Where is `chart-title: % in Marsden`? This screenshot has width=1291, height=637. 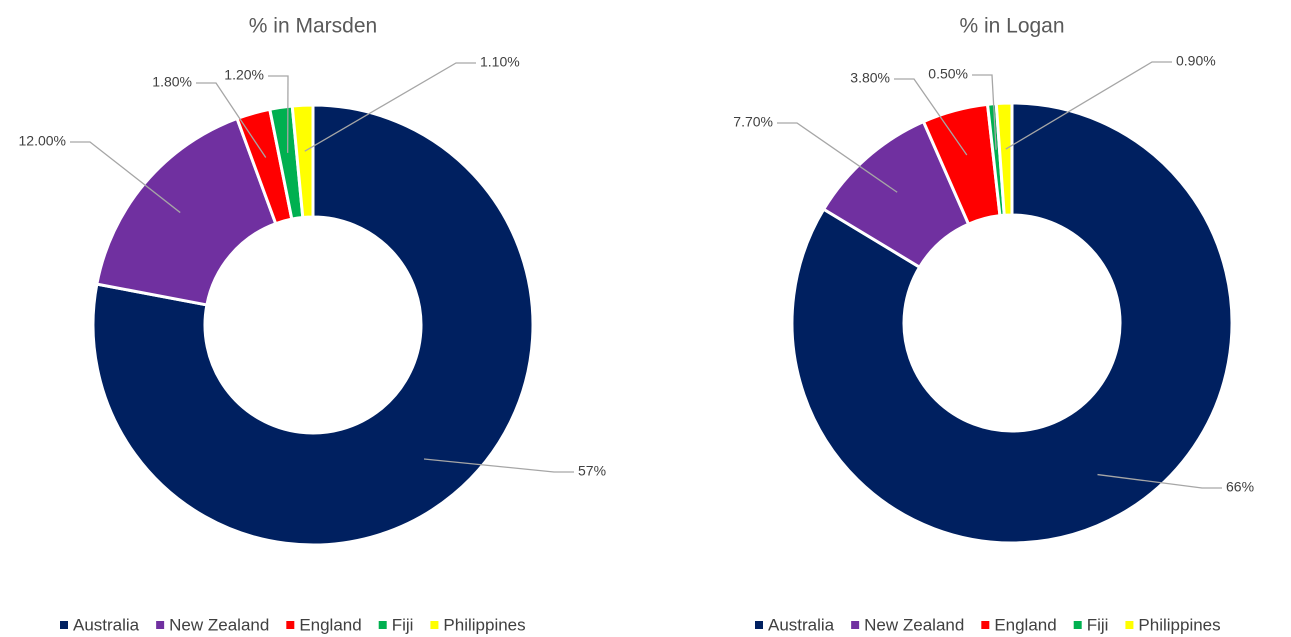
chart-title: % in Marsden is located at coordinates (313, 26).